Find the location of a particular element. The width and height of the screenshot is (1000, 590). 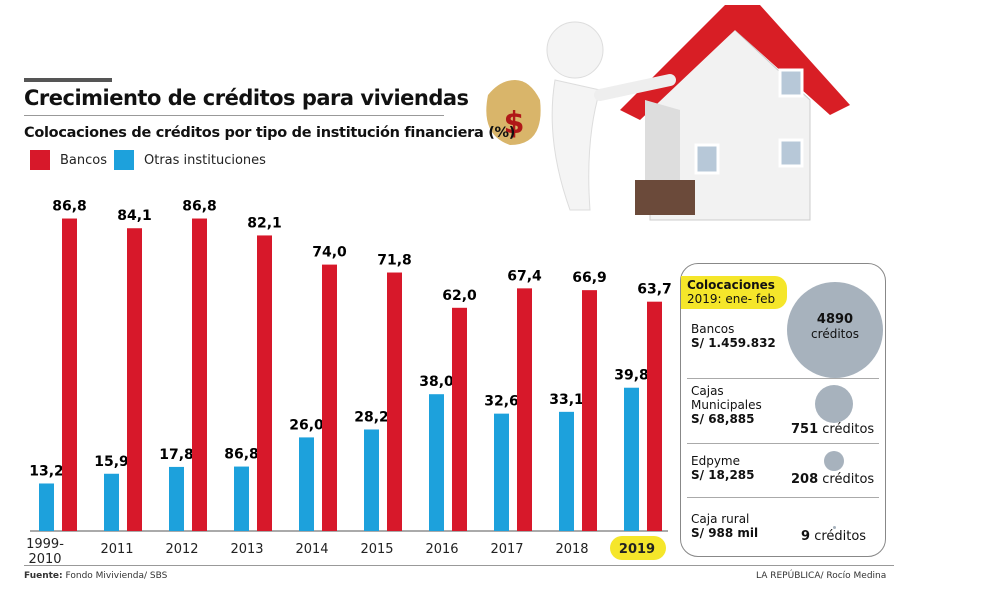

tick-label: 2019 is located at coordinates (637, 549).